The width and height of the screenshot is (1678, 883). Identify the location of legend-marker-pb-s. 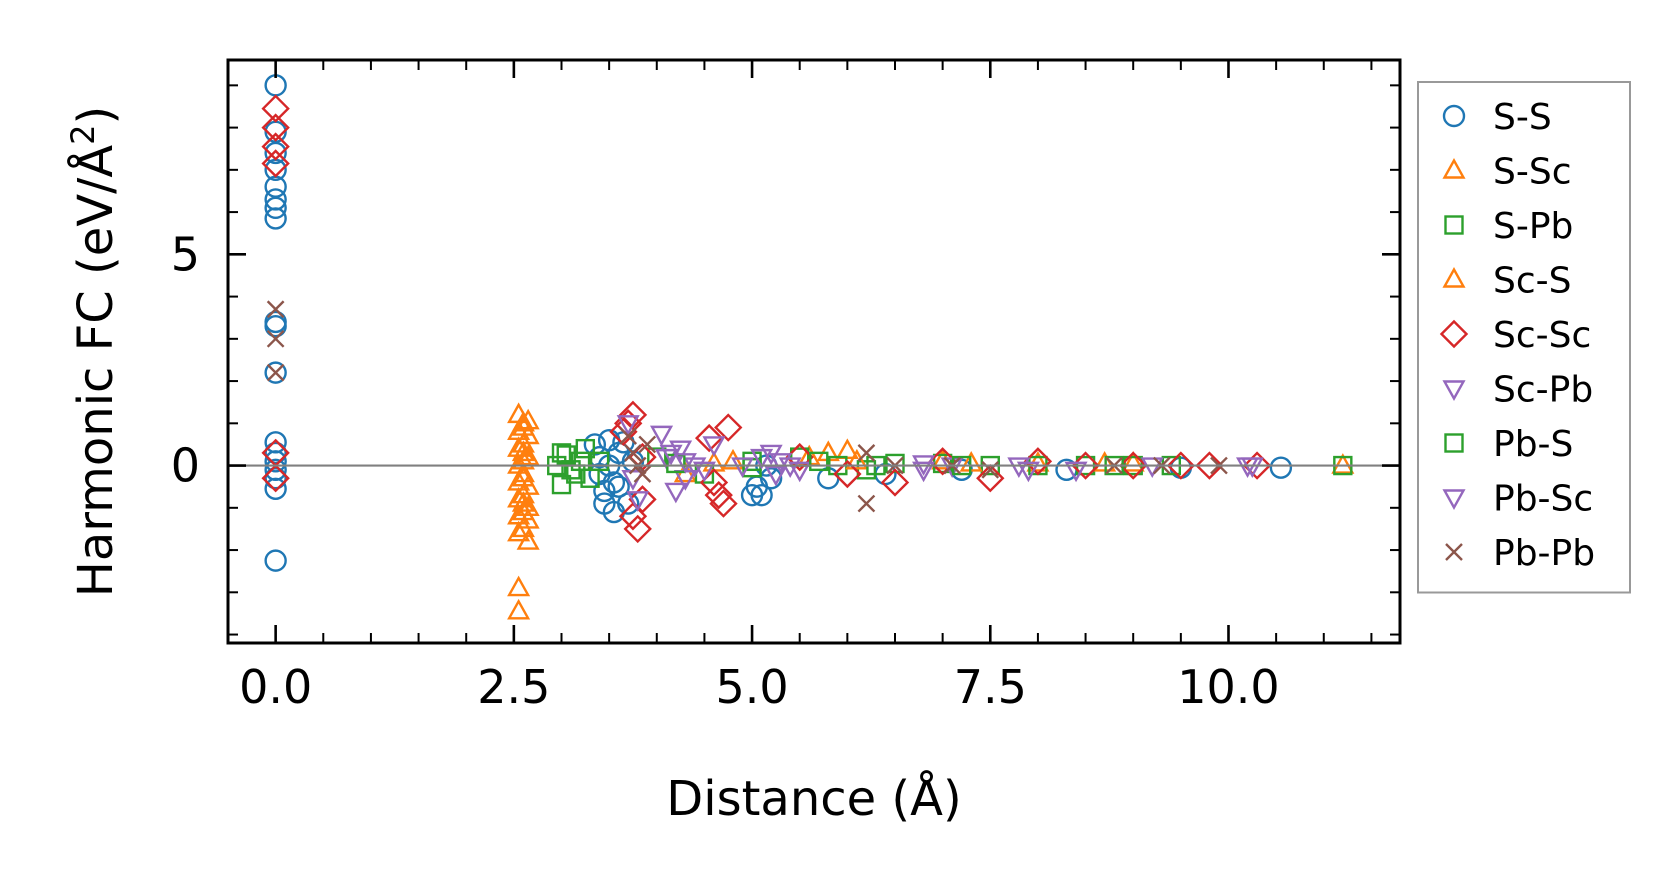
(1454, 443).